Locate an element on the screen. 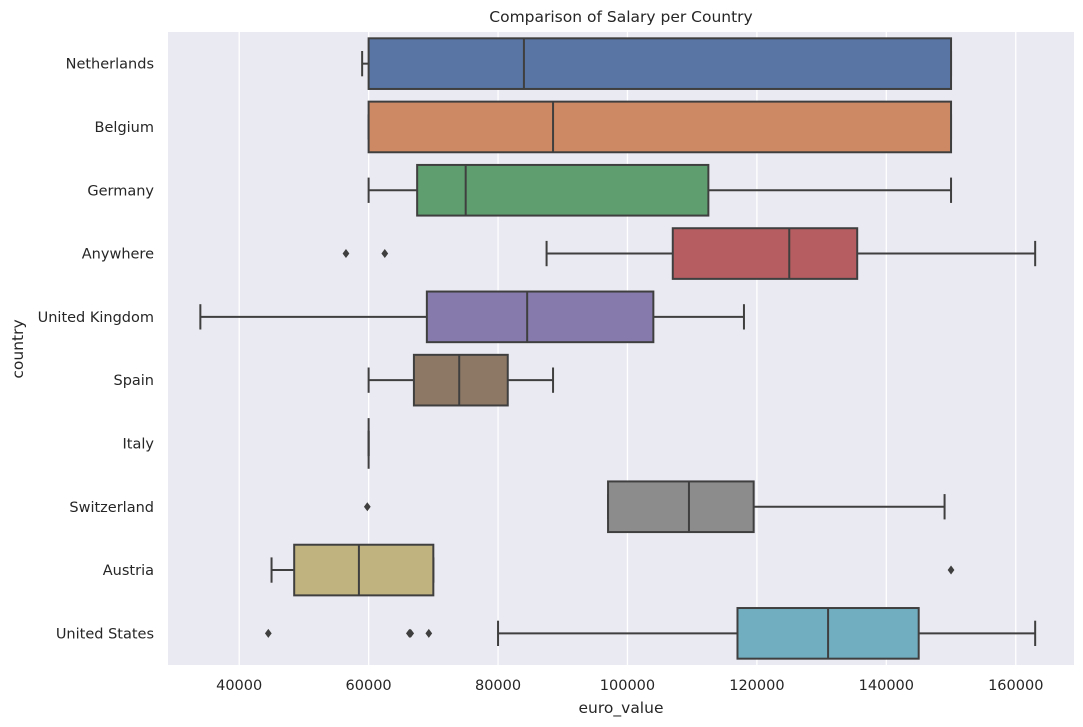  x-axis-title: euro_value is located at coordinates (621, 708).